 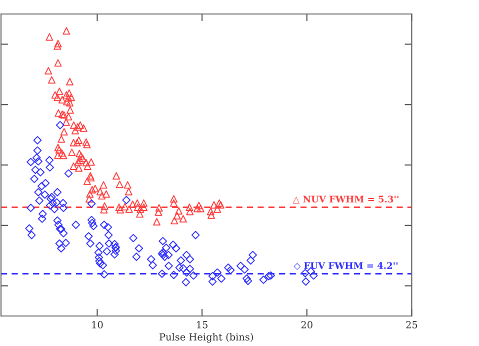 I want to click on ref-line-label: ◇ FUV FWHM = 4.2'', so click(x=346, y=266).